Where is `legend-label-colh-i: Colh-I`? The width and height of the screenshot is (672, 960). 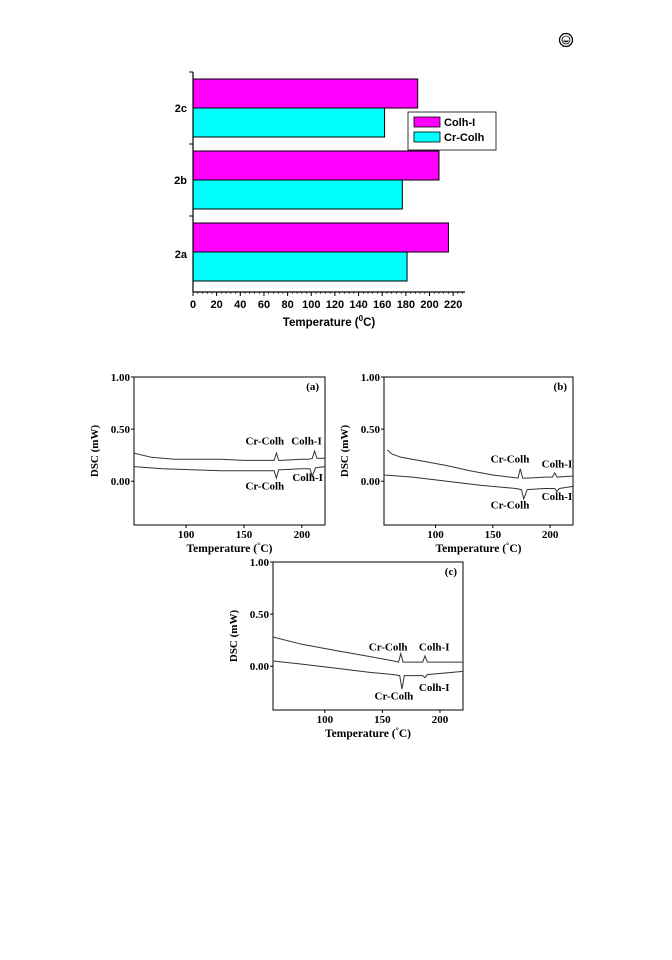 legend-label-colh-i: Colh-I is located at coordinates (459, 123).